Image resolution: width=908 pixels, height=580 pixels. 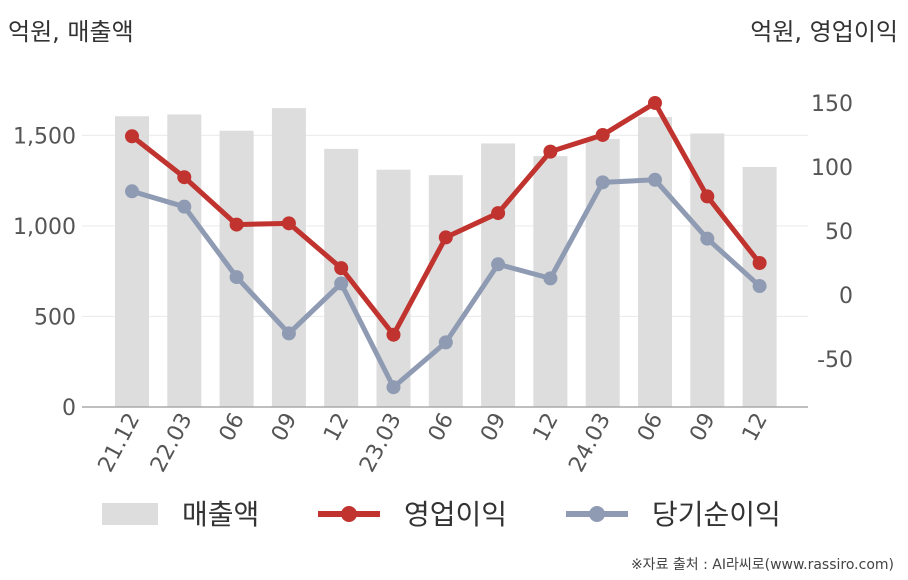 What do you see at coordinates (220, 514) in the screenshot?
I see `legend-label-revenue: 매출액` at bounding box center [220, 514].